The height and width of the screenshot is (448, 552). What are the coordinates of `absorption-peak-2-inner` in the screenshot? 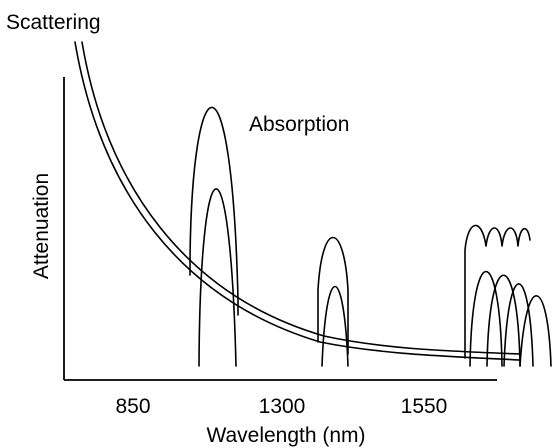 It's located at (335, 326).